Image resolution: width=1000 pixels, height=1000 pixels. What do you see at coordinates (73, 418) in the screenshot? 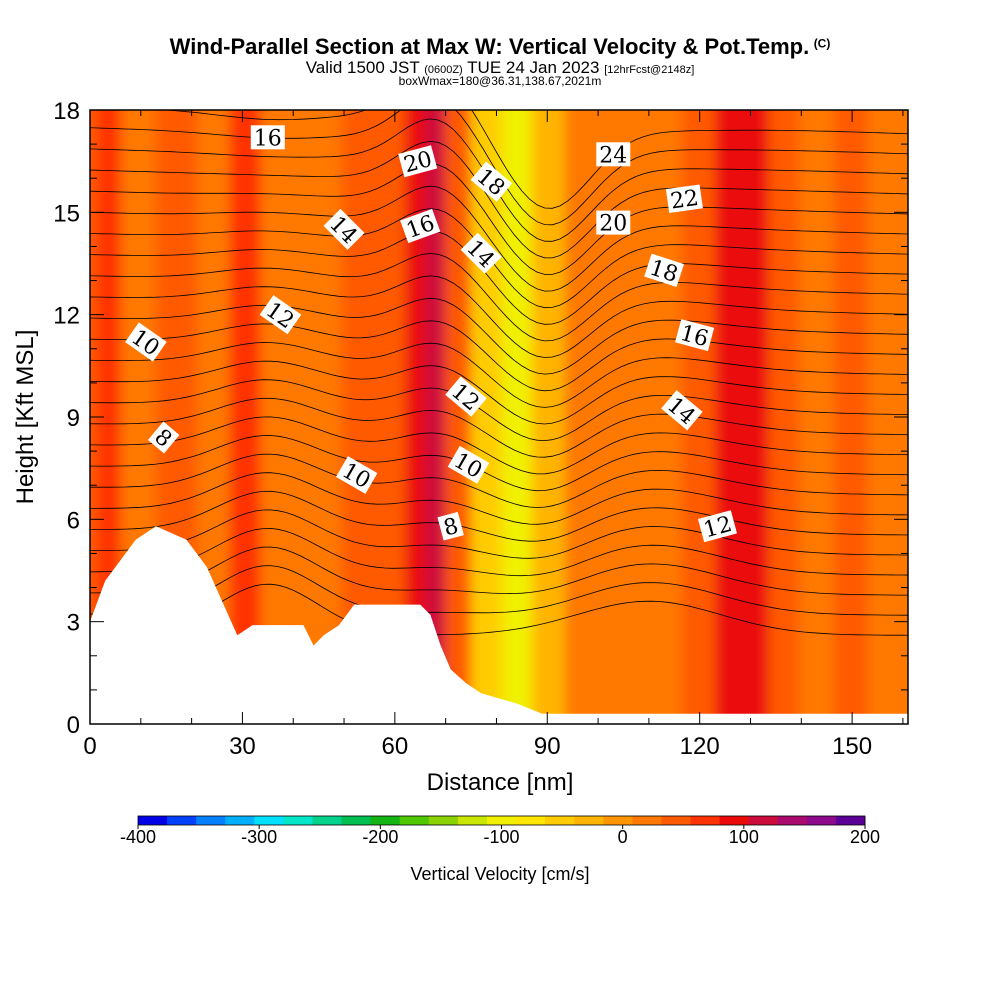
I see `y-tick-label: 9` at bounding box center [73, 418].